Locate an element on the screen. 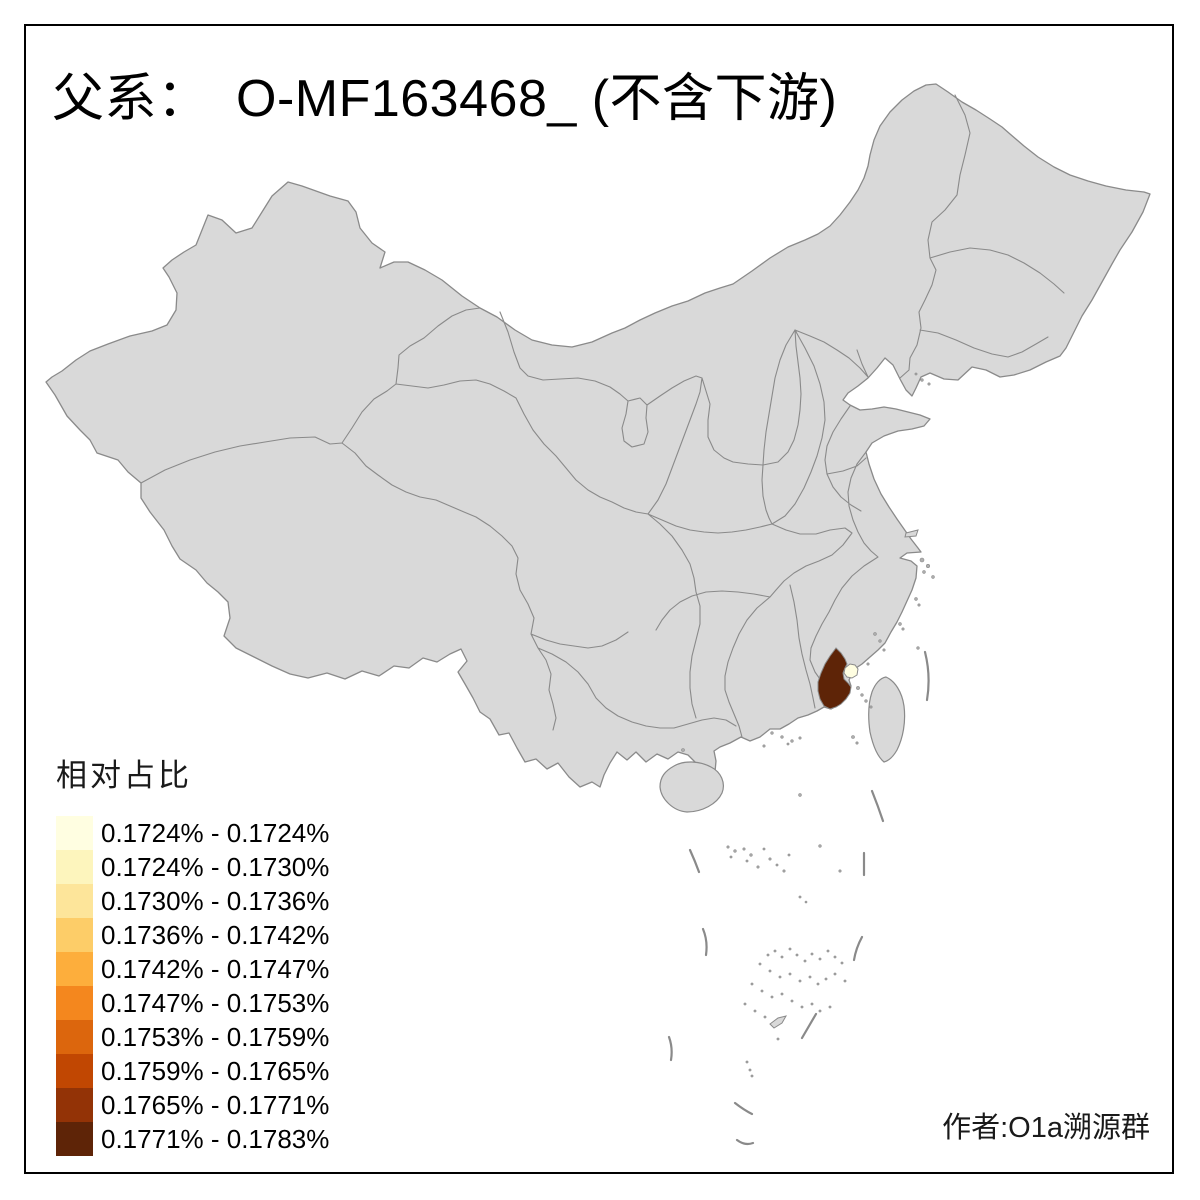 This screenshot has height=1200, width=1200. chongming-island is located at coordinates (911, 533).